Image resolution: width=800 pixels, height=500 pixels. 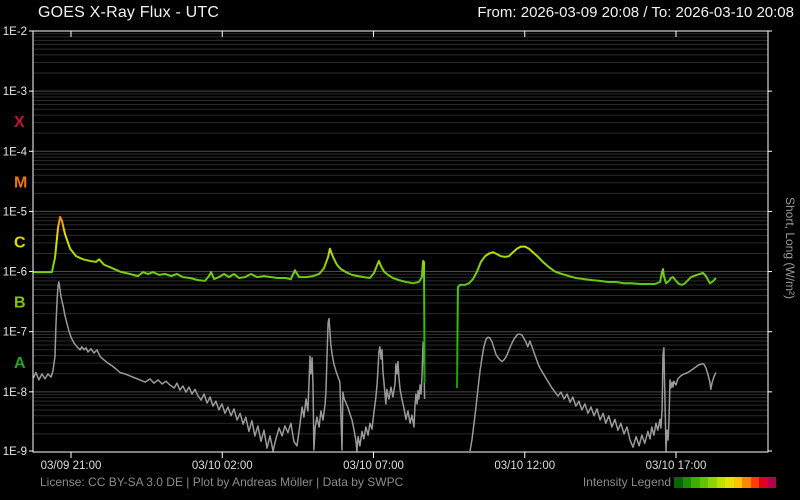 What do you see at coordinates (129, 12) in the screenshot?
I see `page-title: GOES X-Ray Flux - UTC` at bounding box center [129, 12].